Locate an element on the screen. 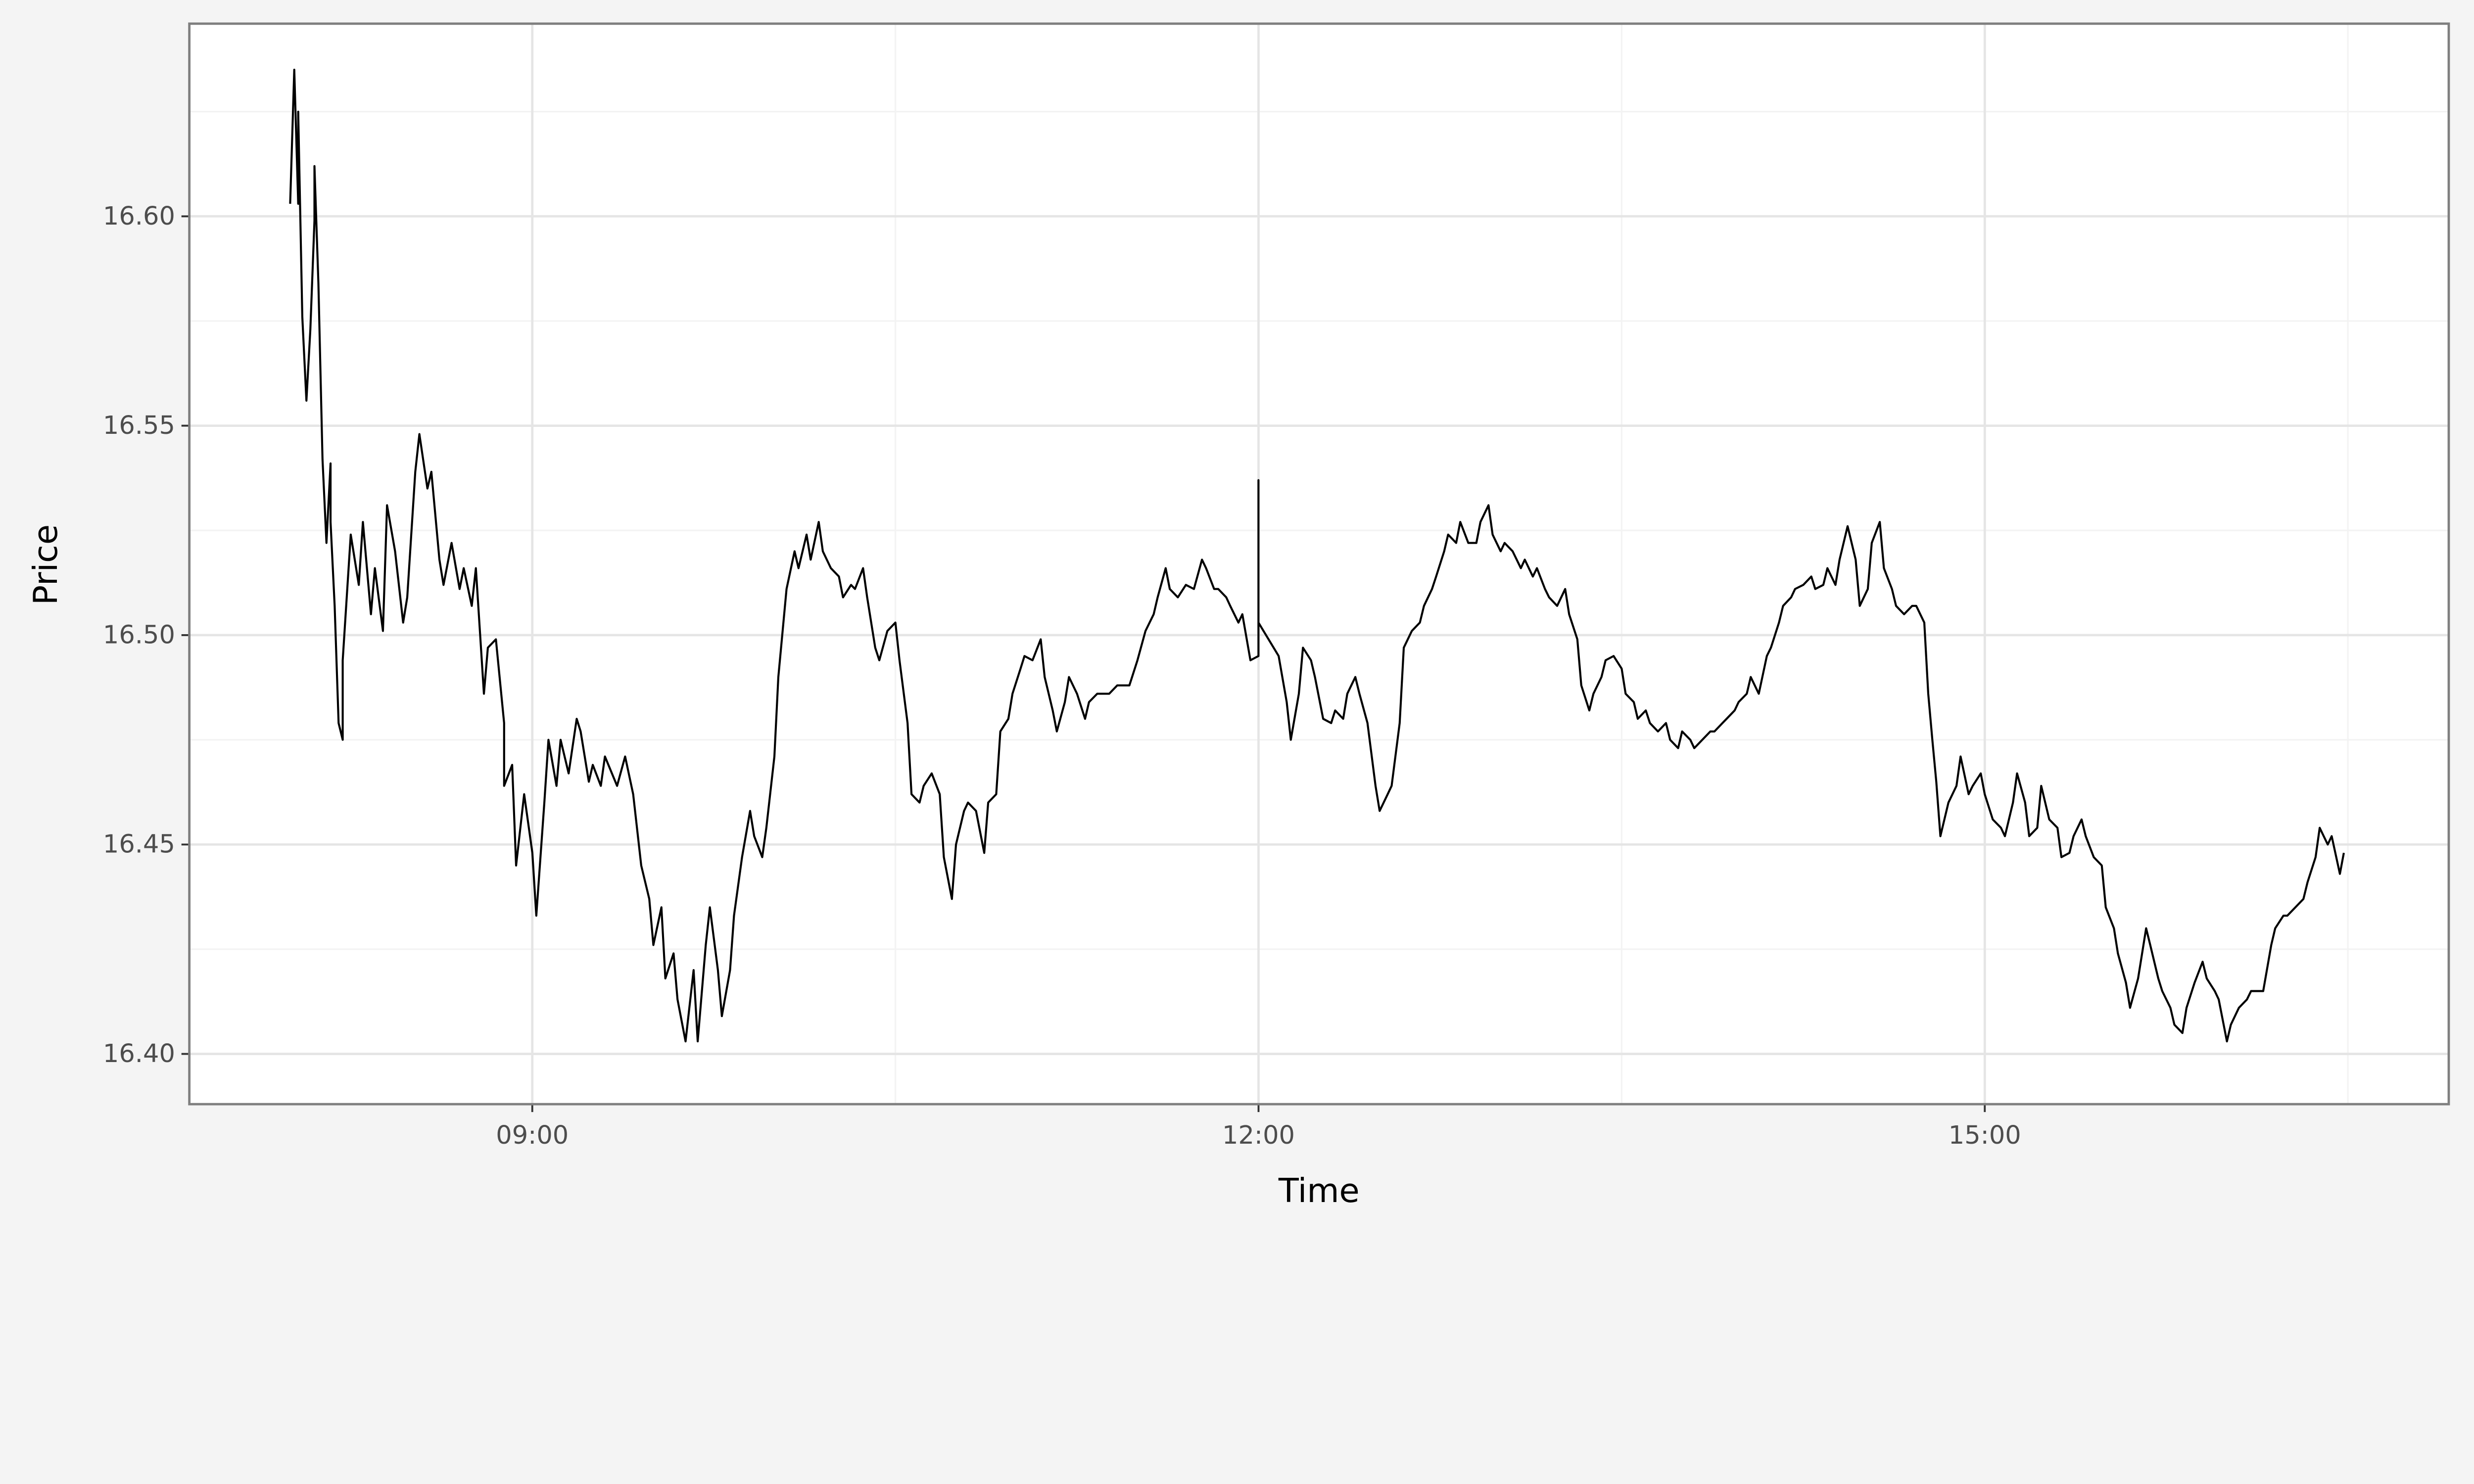  x-tick-label: 15:00 is located at coordinates (1985, 1135).